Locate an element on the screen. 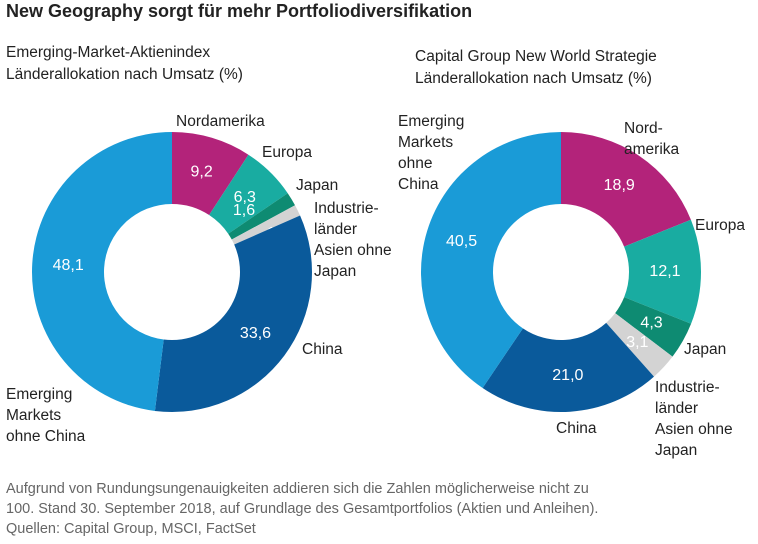  label-line: amerika is located at coordinates (652, 149).